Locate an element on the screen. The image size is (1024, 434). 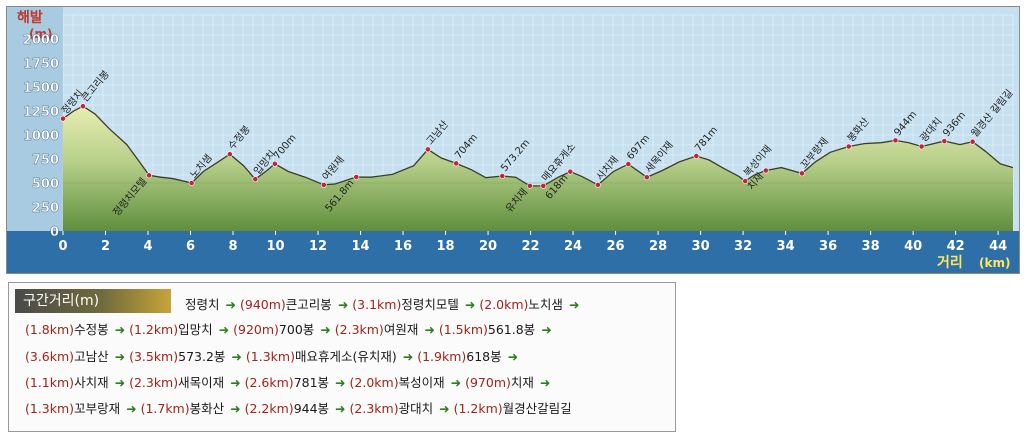
segment-distance: (1.8km) is located at coordinates (50, 329).